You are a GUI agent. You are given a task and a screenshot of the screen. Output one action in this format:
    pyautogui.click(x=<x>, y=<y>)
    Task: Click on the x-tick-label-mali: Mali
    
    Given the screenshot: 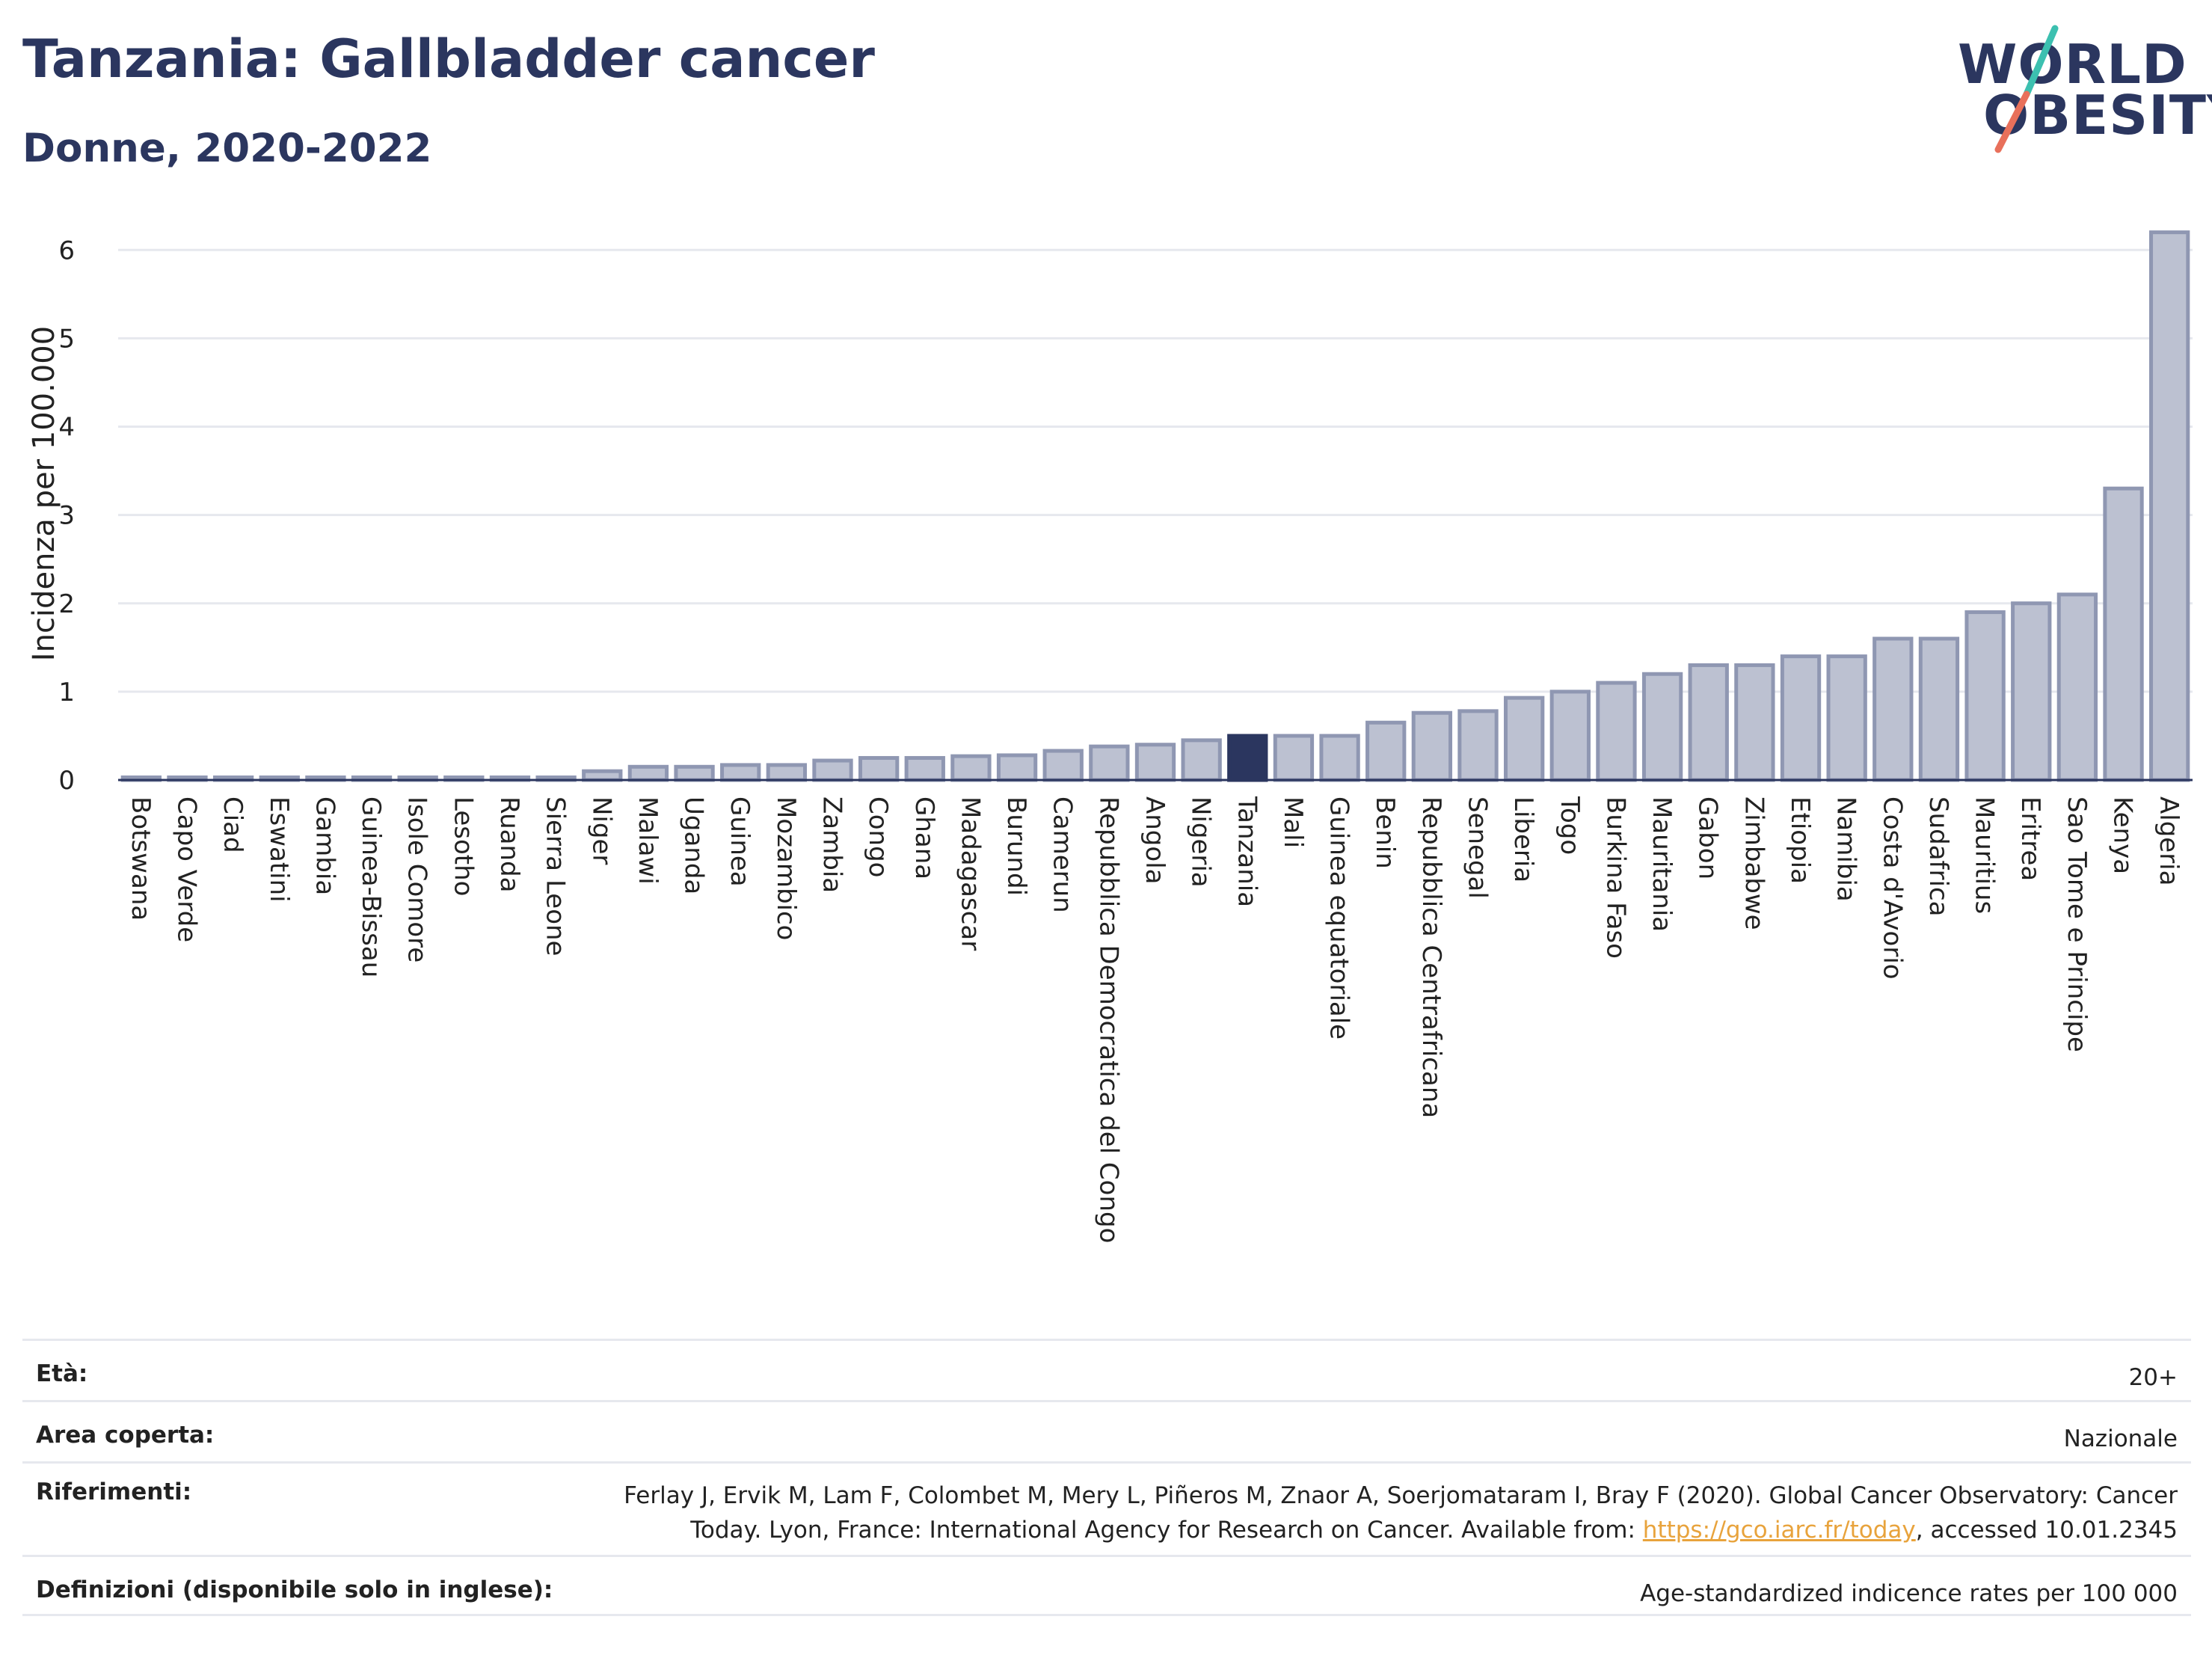 What is the action you would take?
    pyautogui.click(x=1293, y=822)
    